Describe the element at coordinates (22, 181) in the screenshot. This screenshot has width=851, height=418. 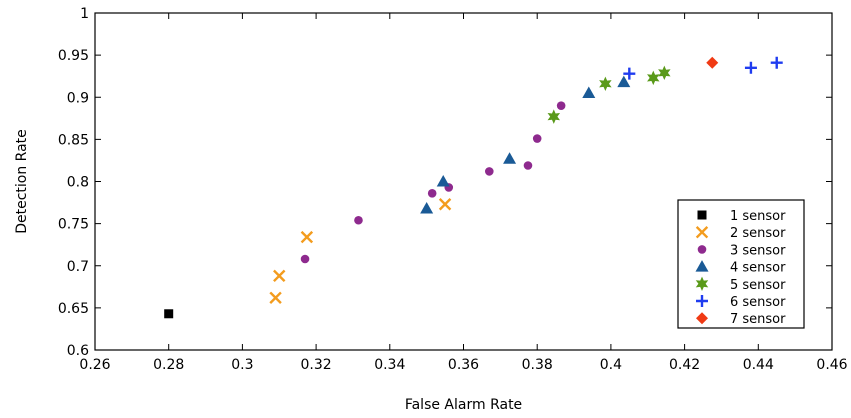
I see `y-axis-label: Detection Rate` at that location.